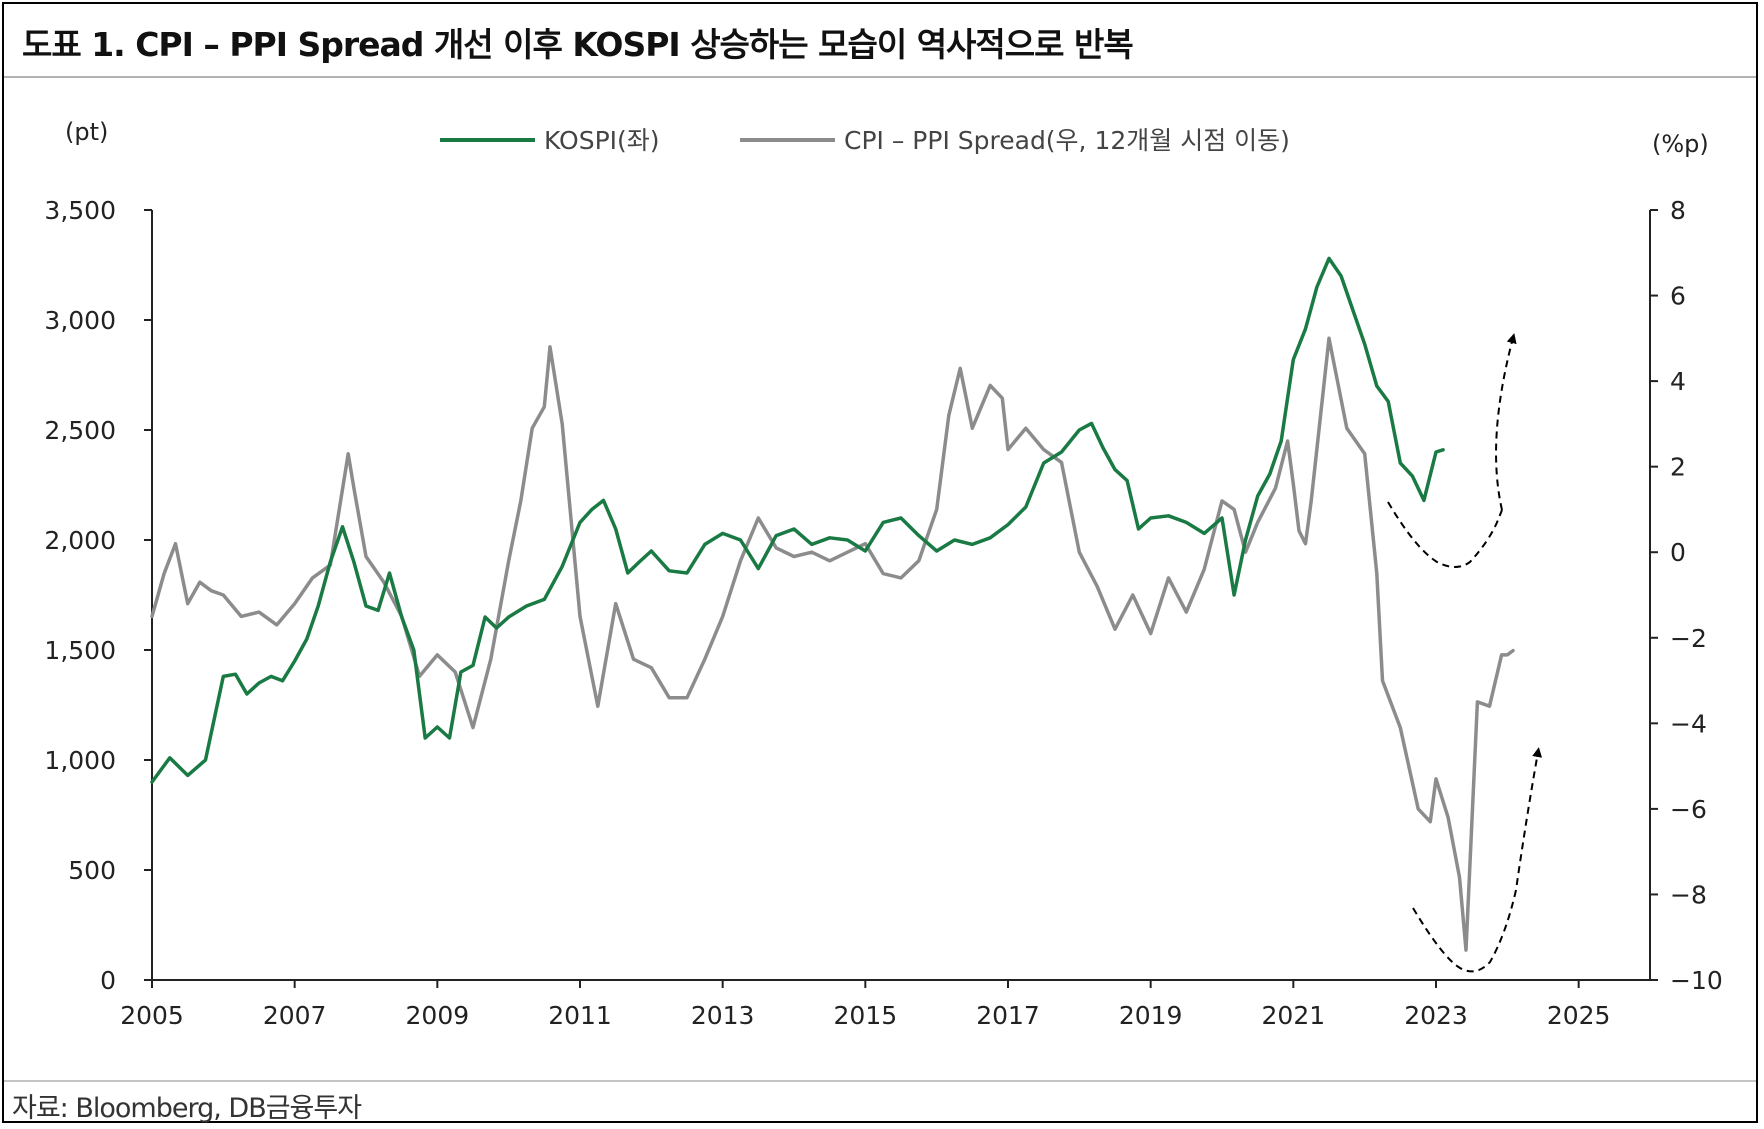 The image size is (1764, 1129). I want to click on x-axis-tick-label: 2021, so click(1294, 1015).